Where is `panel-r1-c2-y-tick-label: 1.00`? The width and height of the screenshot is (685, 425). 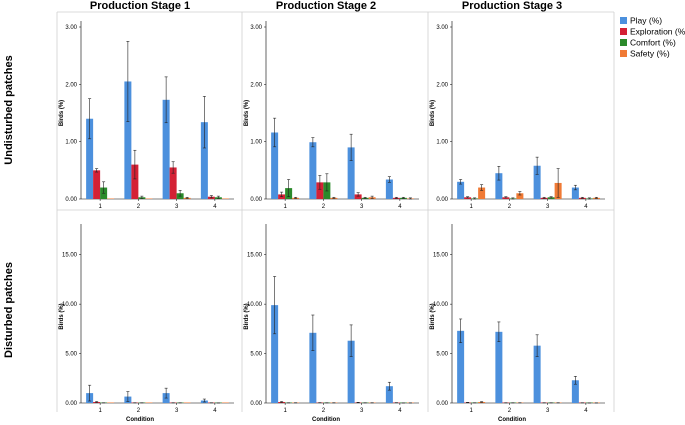
panel-r1-c2-y-tick-label: 1.00 is located at coordinates (256, 143).